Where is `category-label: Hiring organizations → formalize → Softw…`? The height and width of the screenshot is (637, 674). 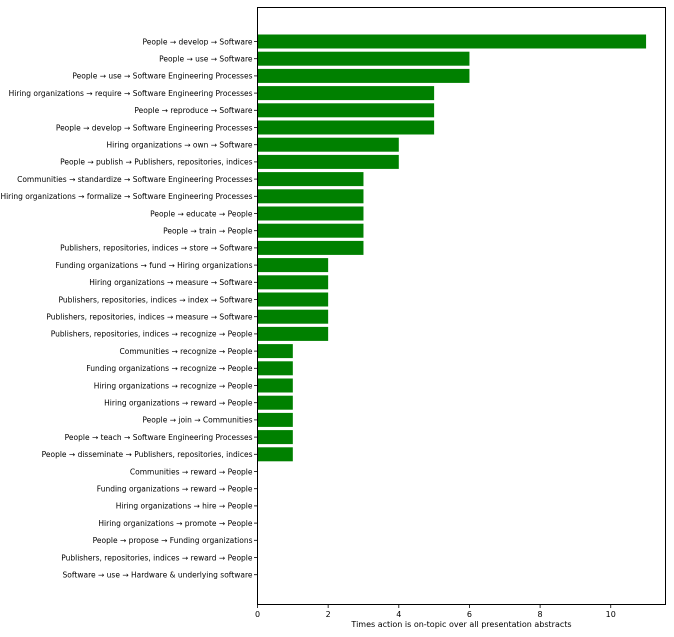
category-label: Hiring organizations → formalize → Softw… is located at coordinates (126, 196).